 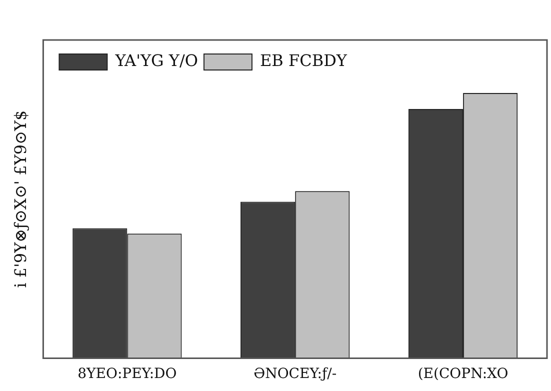 What do you see at coordinates (463, 374) in the screenshot?
I see `x-tick-label: (E(COPN:XO` at bounding box center [463, 374].